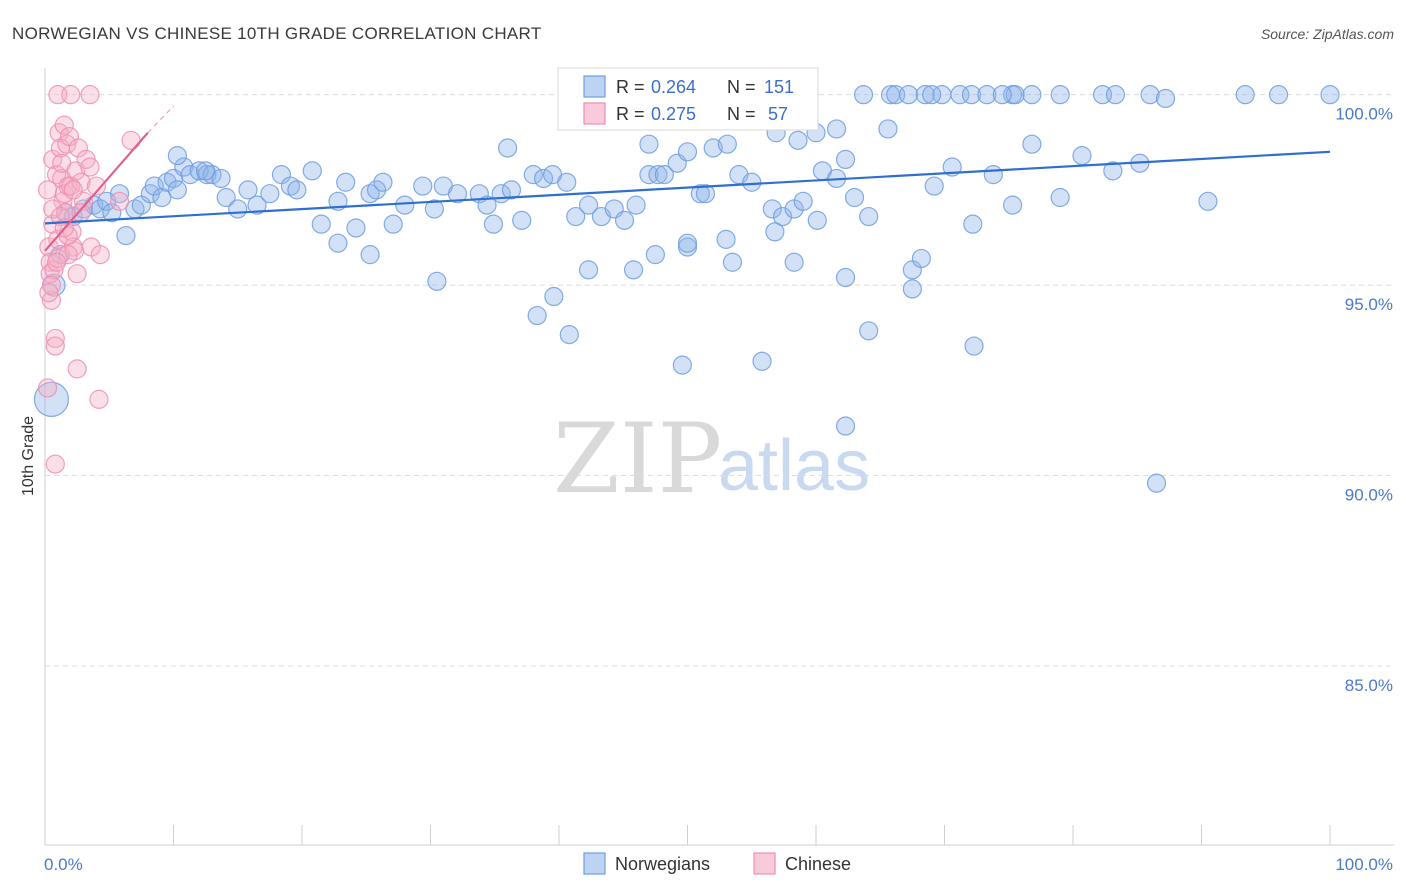  What do you see at coordinates (688, 99) in the screenshot?
I see `stats-legend: R = 0.264 N = 151 R = 0.275 N = 57` at bounding box center [688, 99].